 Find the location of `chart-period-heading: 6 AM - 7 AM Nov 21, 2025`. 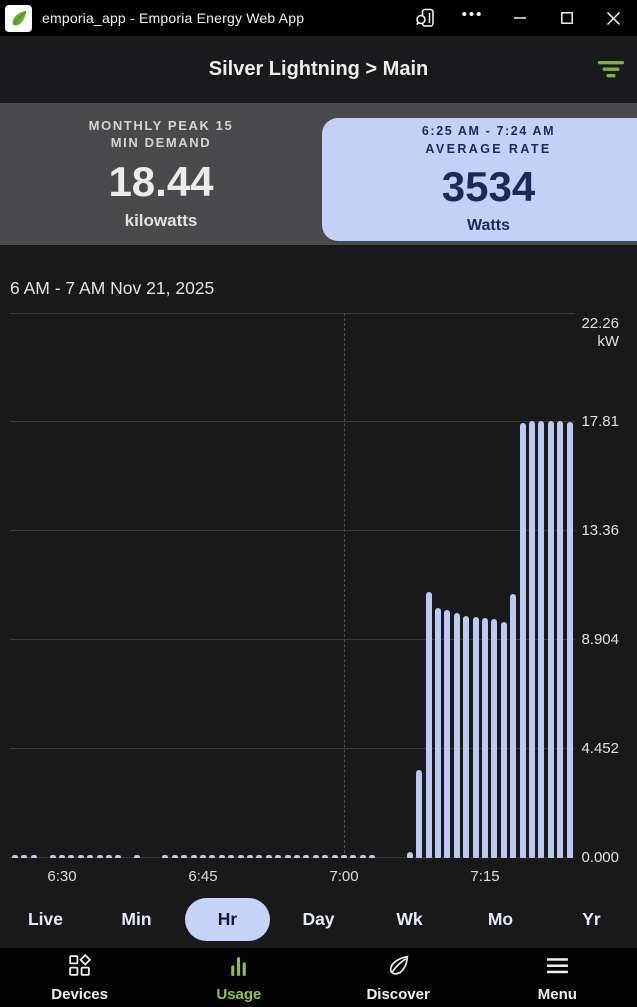

chart-period-heading: 6 AM - 7 AM Nov 21, 2025 is located at coordinates (112, 288).